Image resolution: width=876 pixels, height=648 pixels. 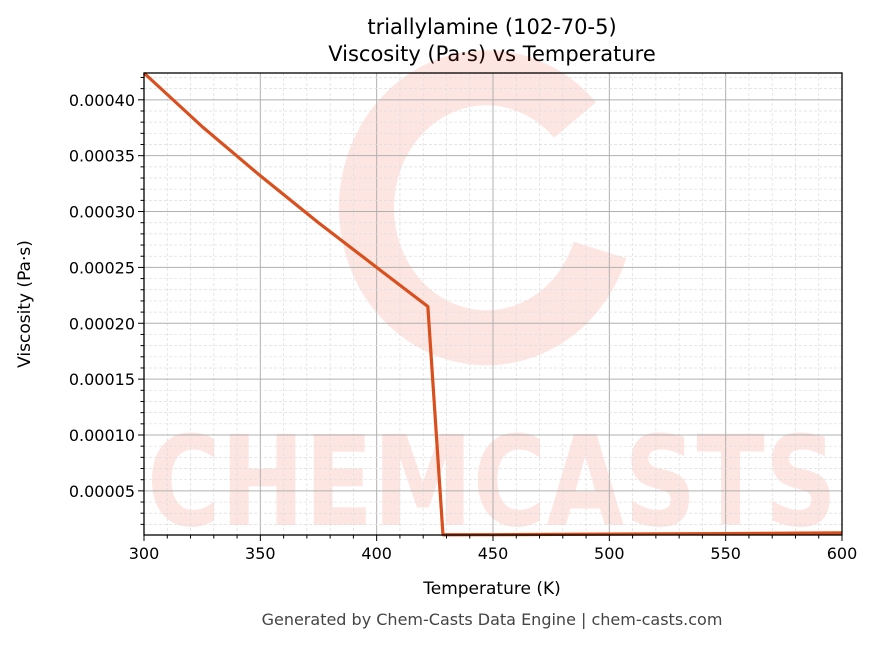 I want to click on x-tick-label: 400, so click(x=376, y=553).